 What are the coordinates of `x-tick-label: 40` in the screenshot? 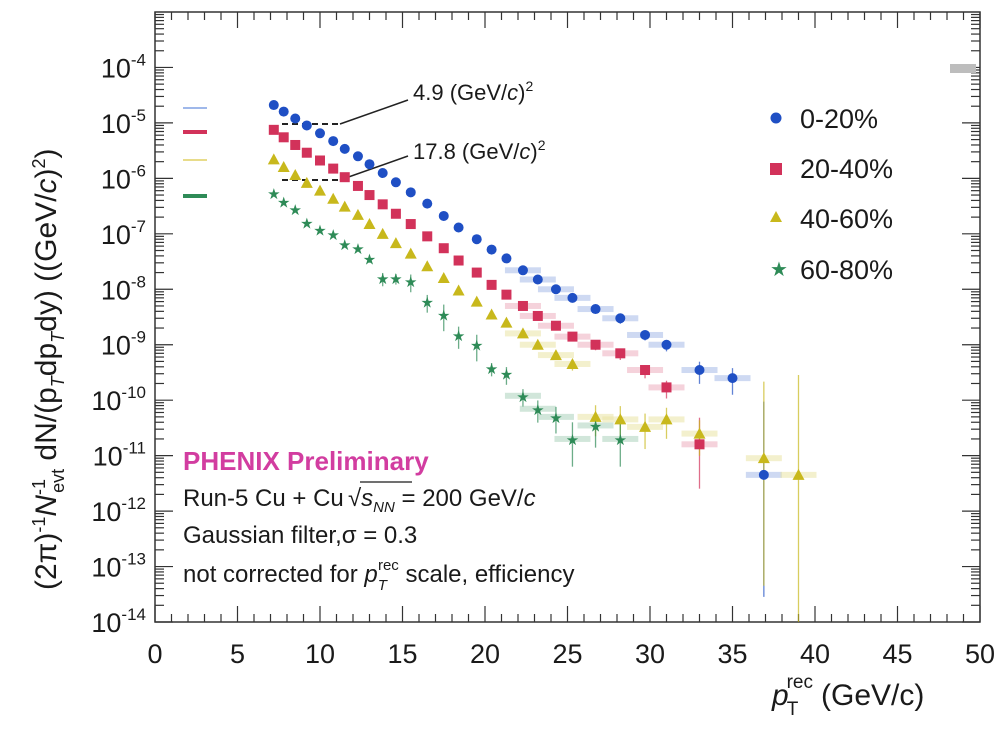 It's located at (815, 654).